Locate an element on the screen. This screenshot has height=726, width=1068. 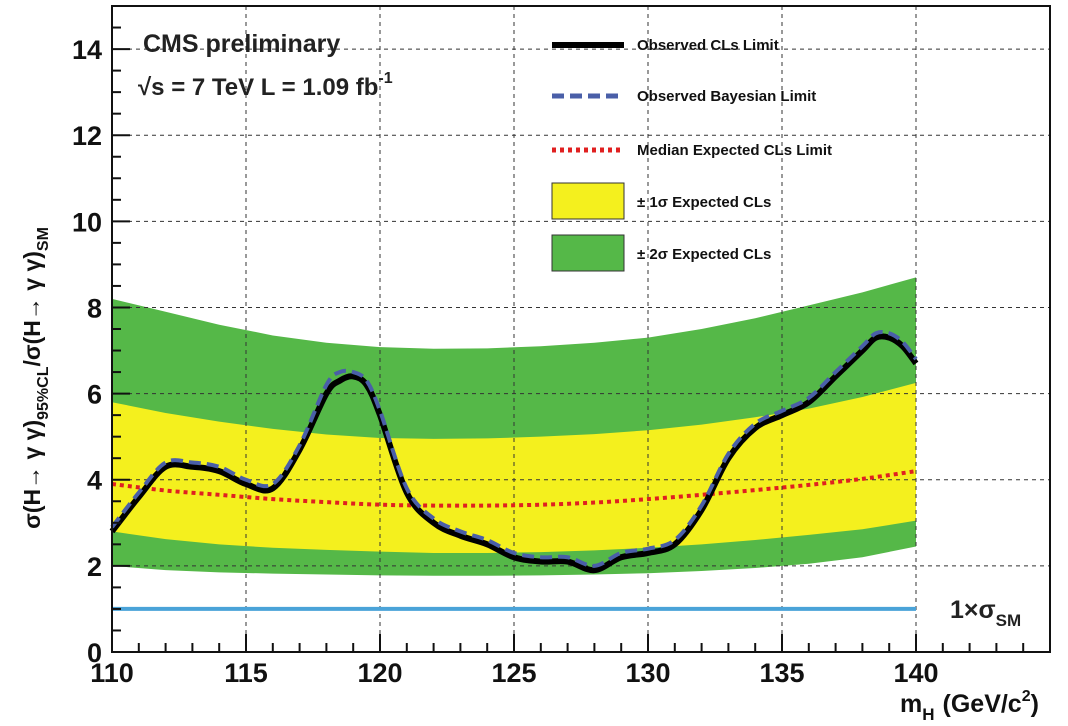
legend-label: ± 1σ Expected CLs is located at coordinates (704, 202).